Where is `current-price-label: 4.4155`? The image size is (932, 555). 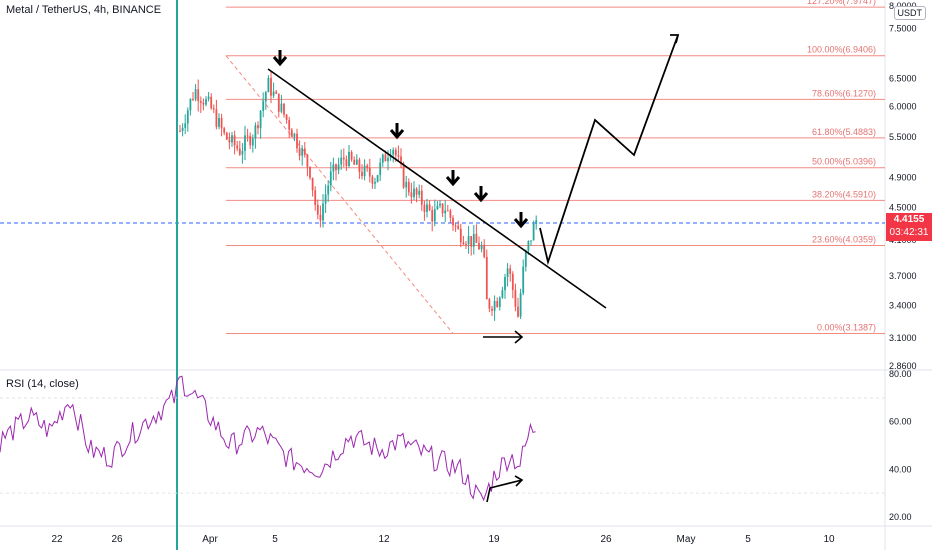 current-price-label: 4.4155 is located at coordinates (909, 219).